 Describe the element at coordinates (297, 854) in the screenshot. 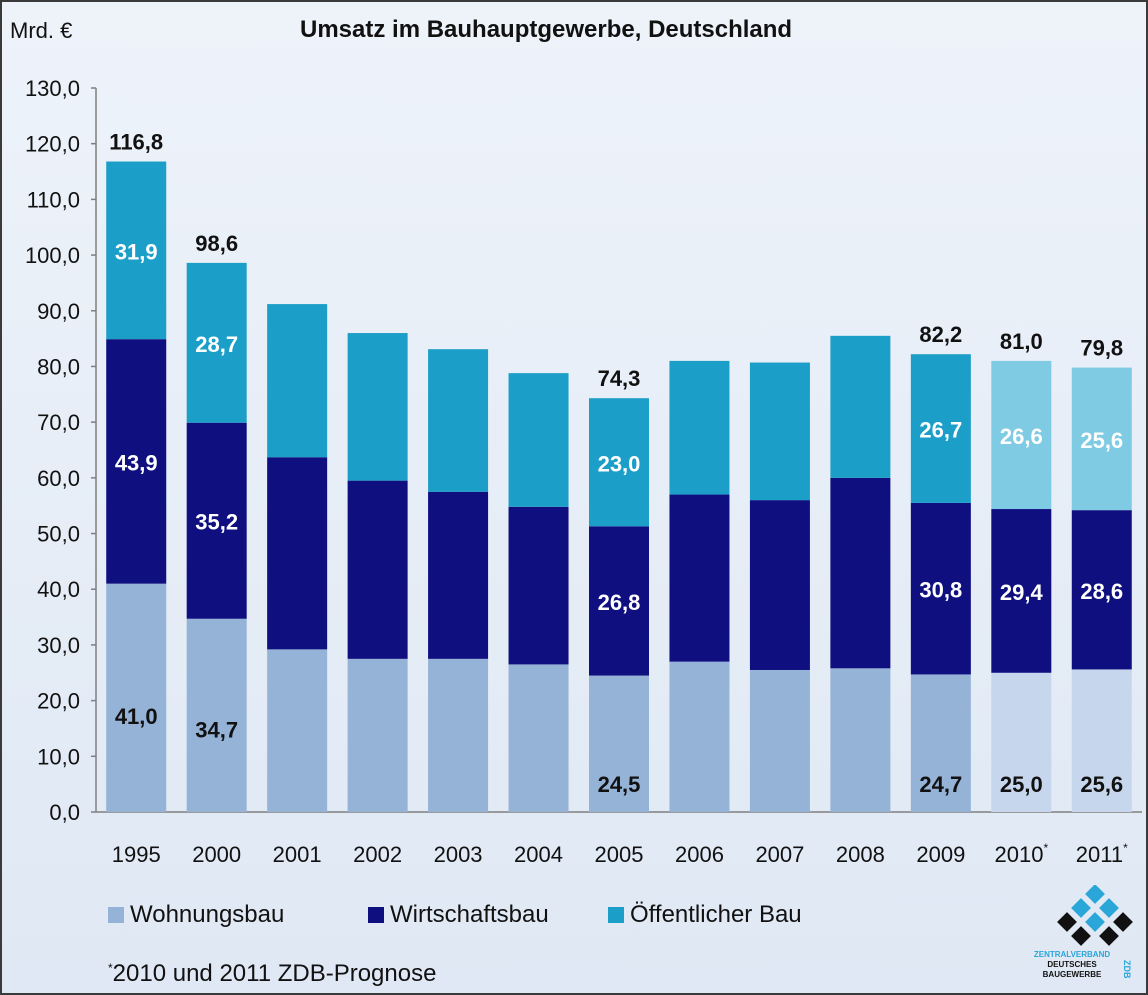

I see `x-tick-label: 2001` at that location.